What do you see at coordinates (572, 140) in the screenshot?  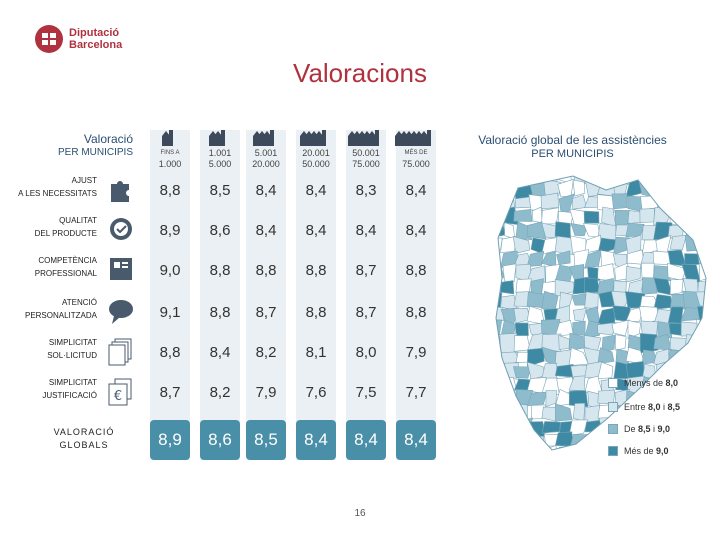 I see `map-title-main: Valoració global de les assistències` at bounding box center [572, 140].